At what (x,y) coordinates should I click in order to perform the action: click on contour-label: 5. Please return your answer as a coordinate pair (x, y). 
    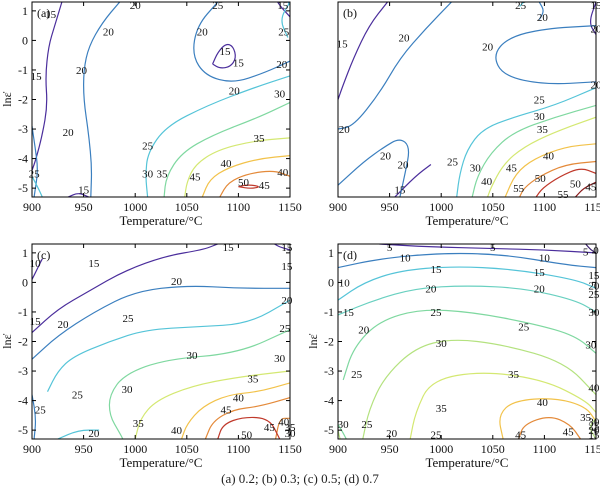
    Looking at the image, I should click on (586, 252).